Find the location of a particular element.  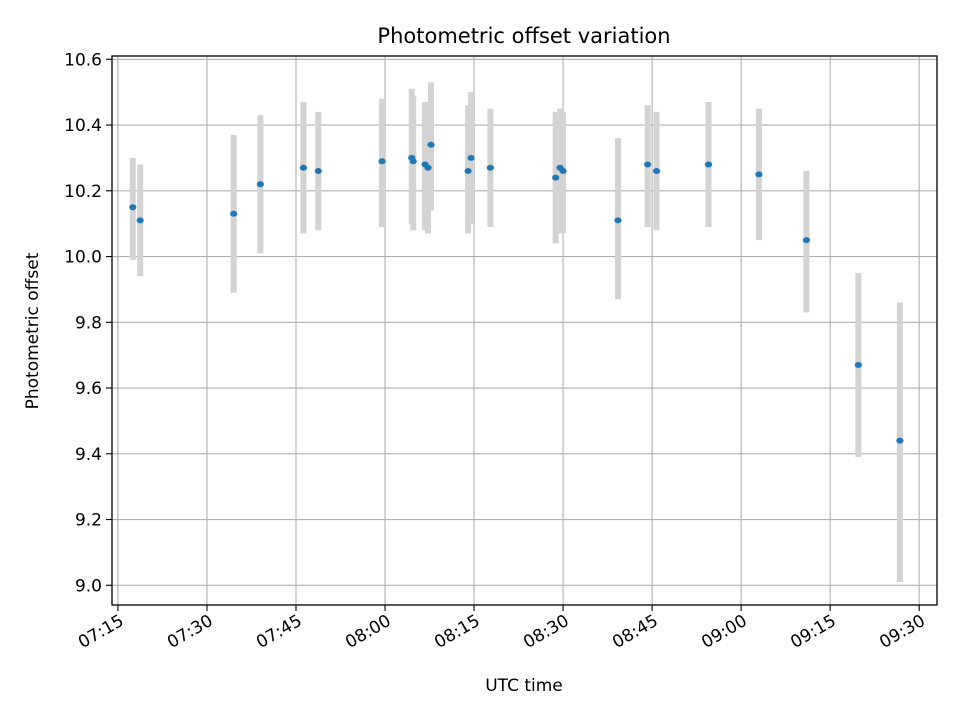

y-tick-label: 9.6 is located at coordinates (88, 389).